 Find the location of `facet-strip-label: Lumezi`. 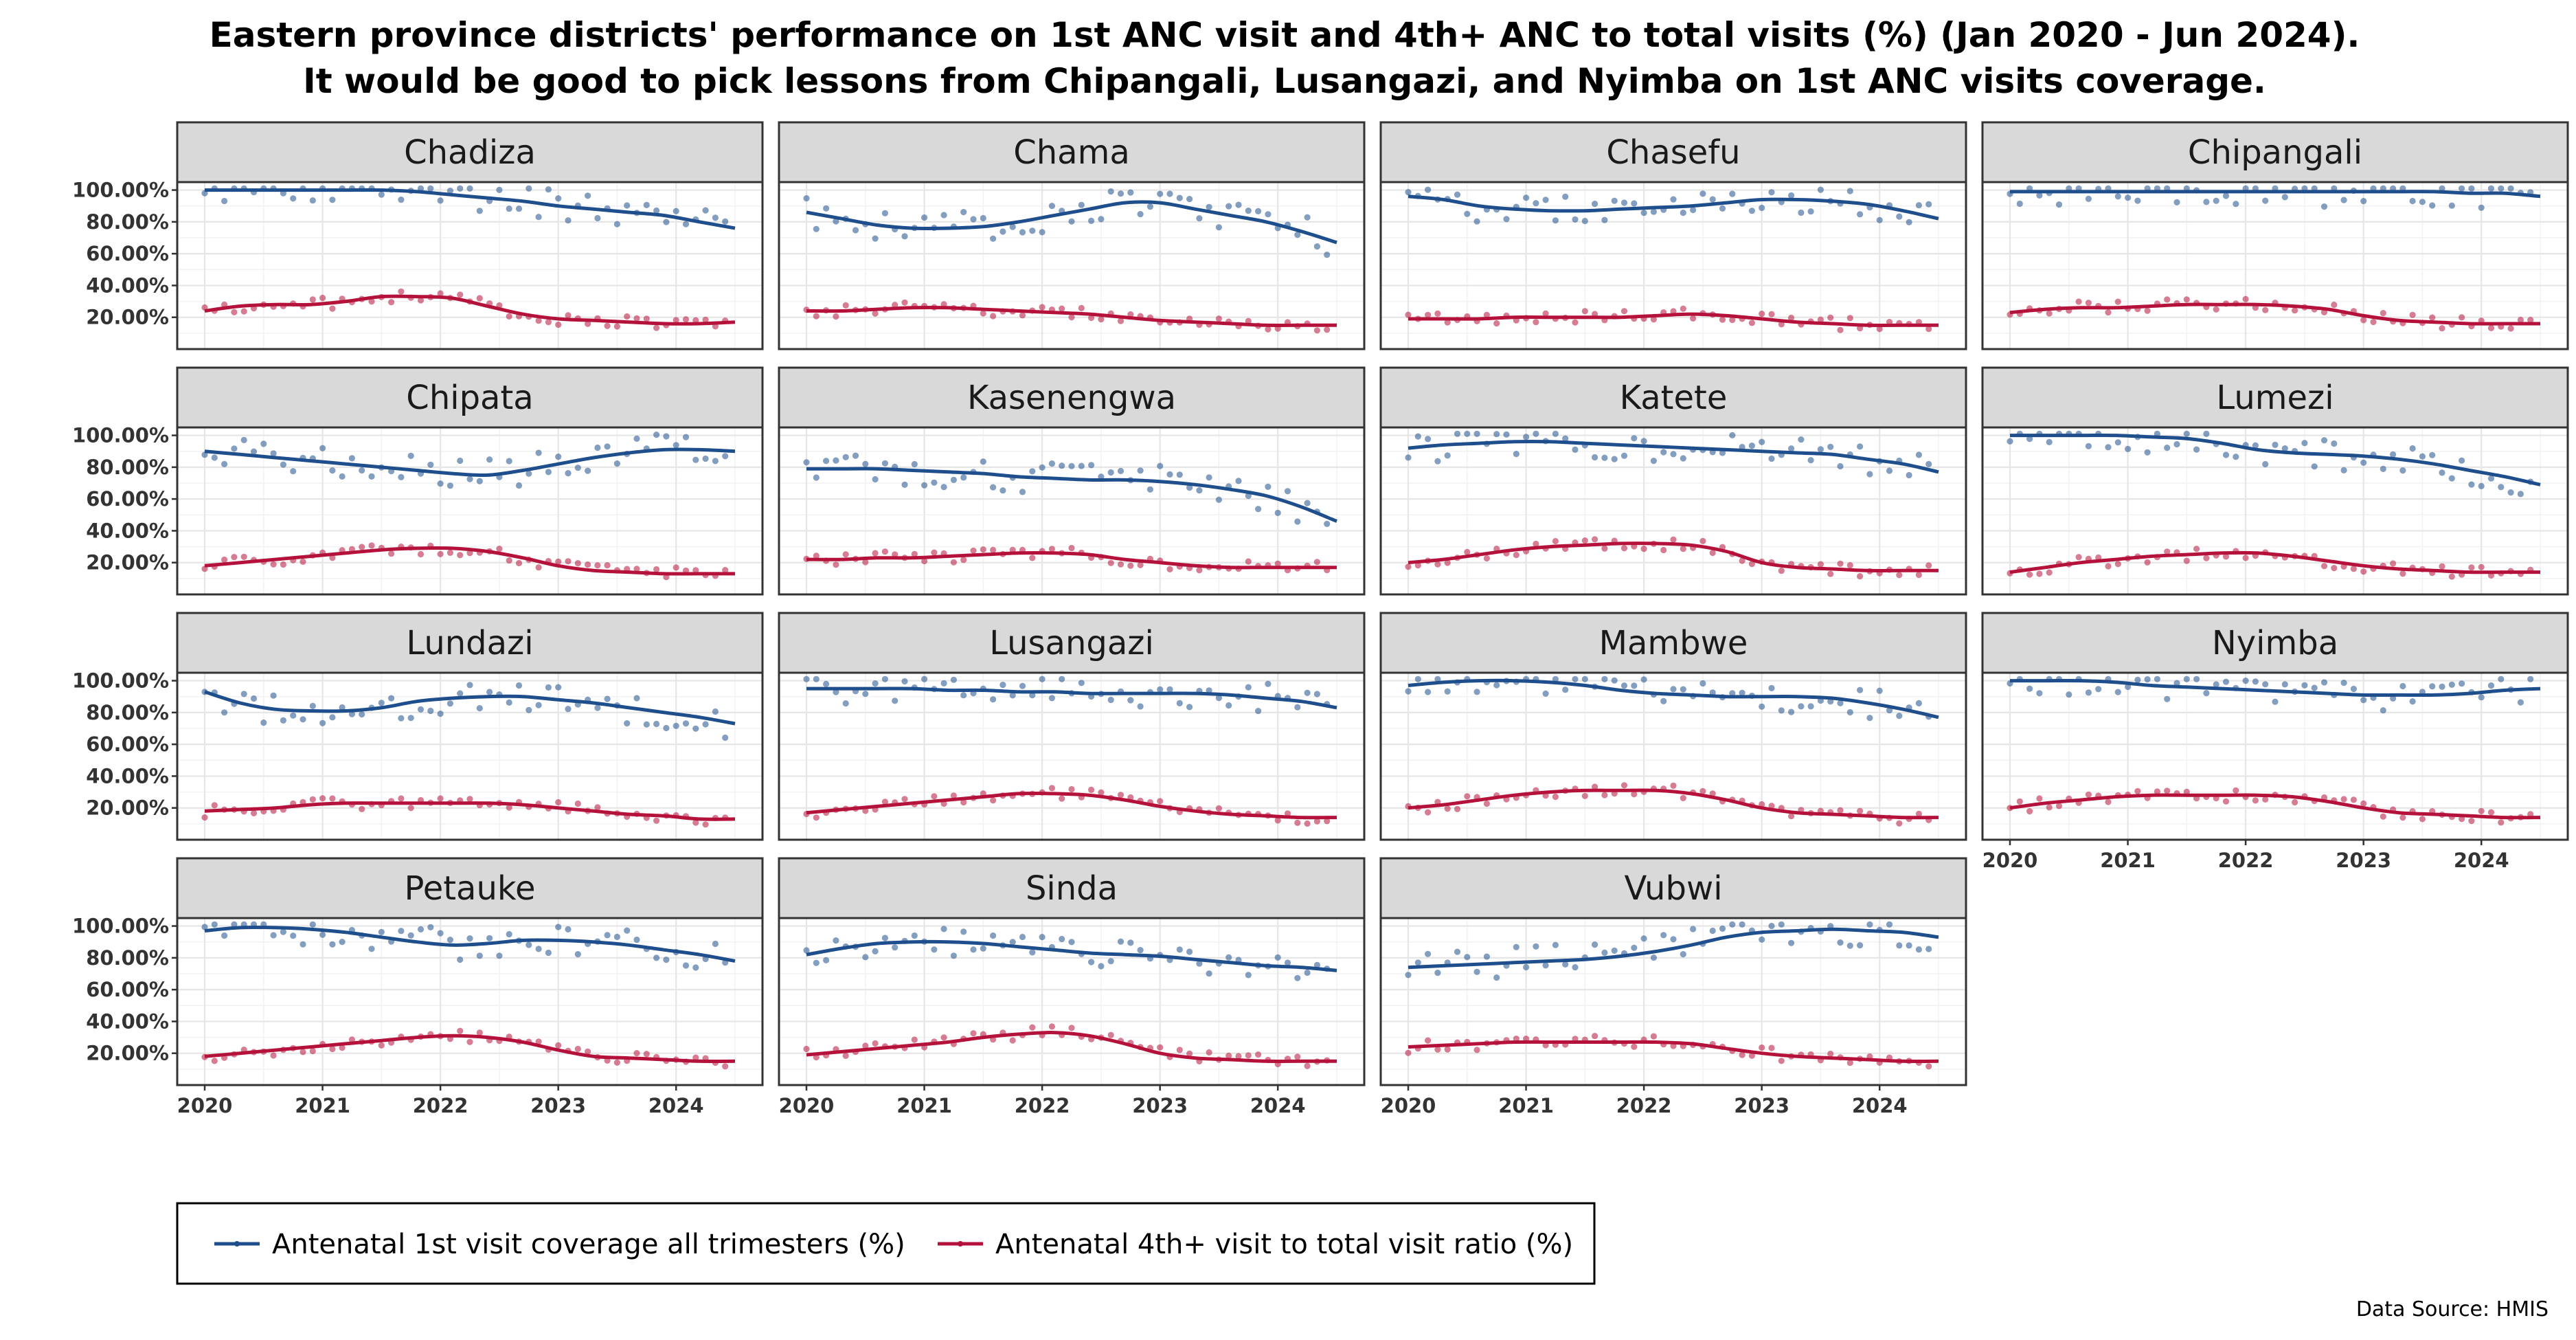

facet-strip-label: Lumezi is located at coordinates (2275, 398).